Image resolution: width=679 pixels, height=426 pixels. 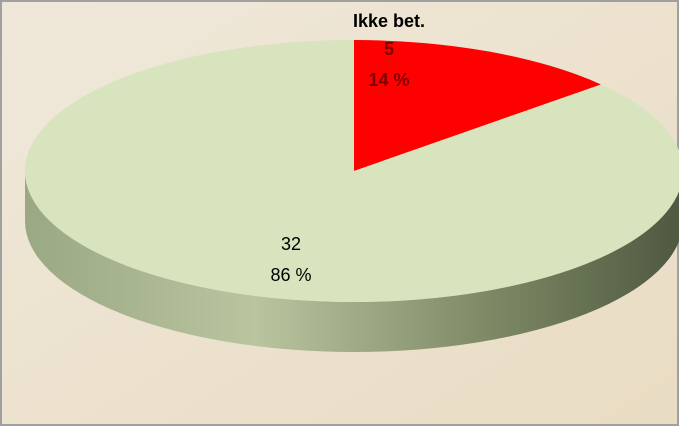 What do you see at coordinates (290, 275) in the screenshot?
I see `slice-percent-label: 86 %` at bounding box center [290, 275].